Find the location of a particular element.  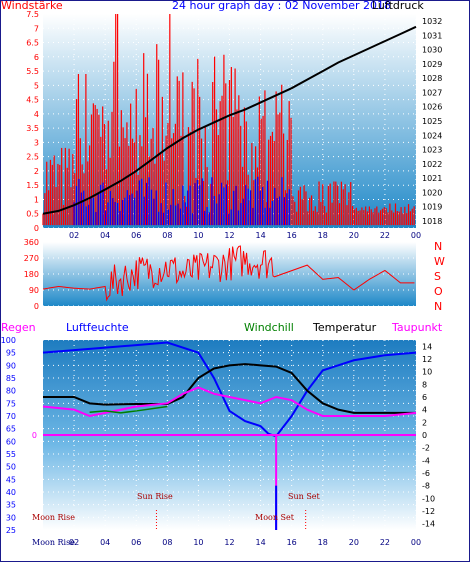

wind-x-tick-label: 08 is located at coordinates (167, 235).